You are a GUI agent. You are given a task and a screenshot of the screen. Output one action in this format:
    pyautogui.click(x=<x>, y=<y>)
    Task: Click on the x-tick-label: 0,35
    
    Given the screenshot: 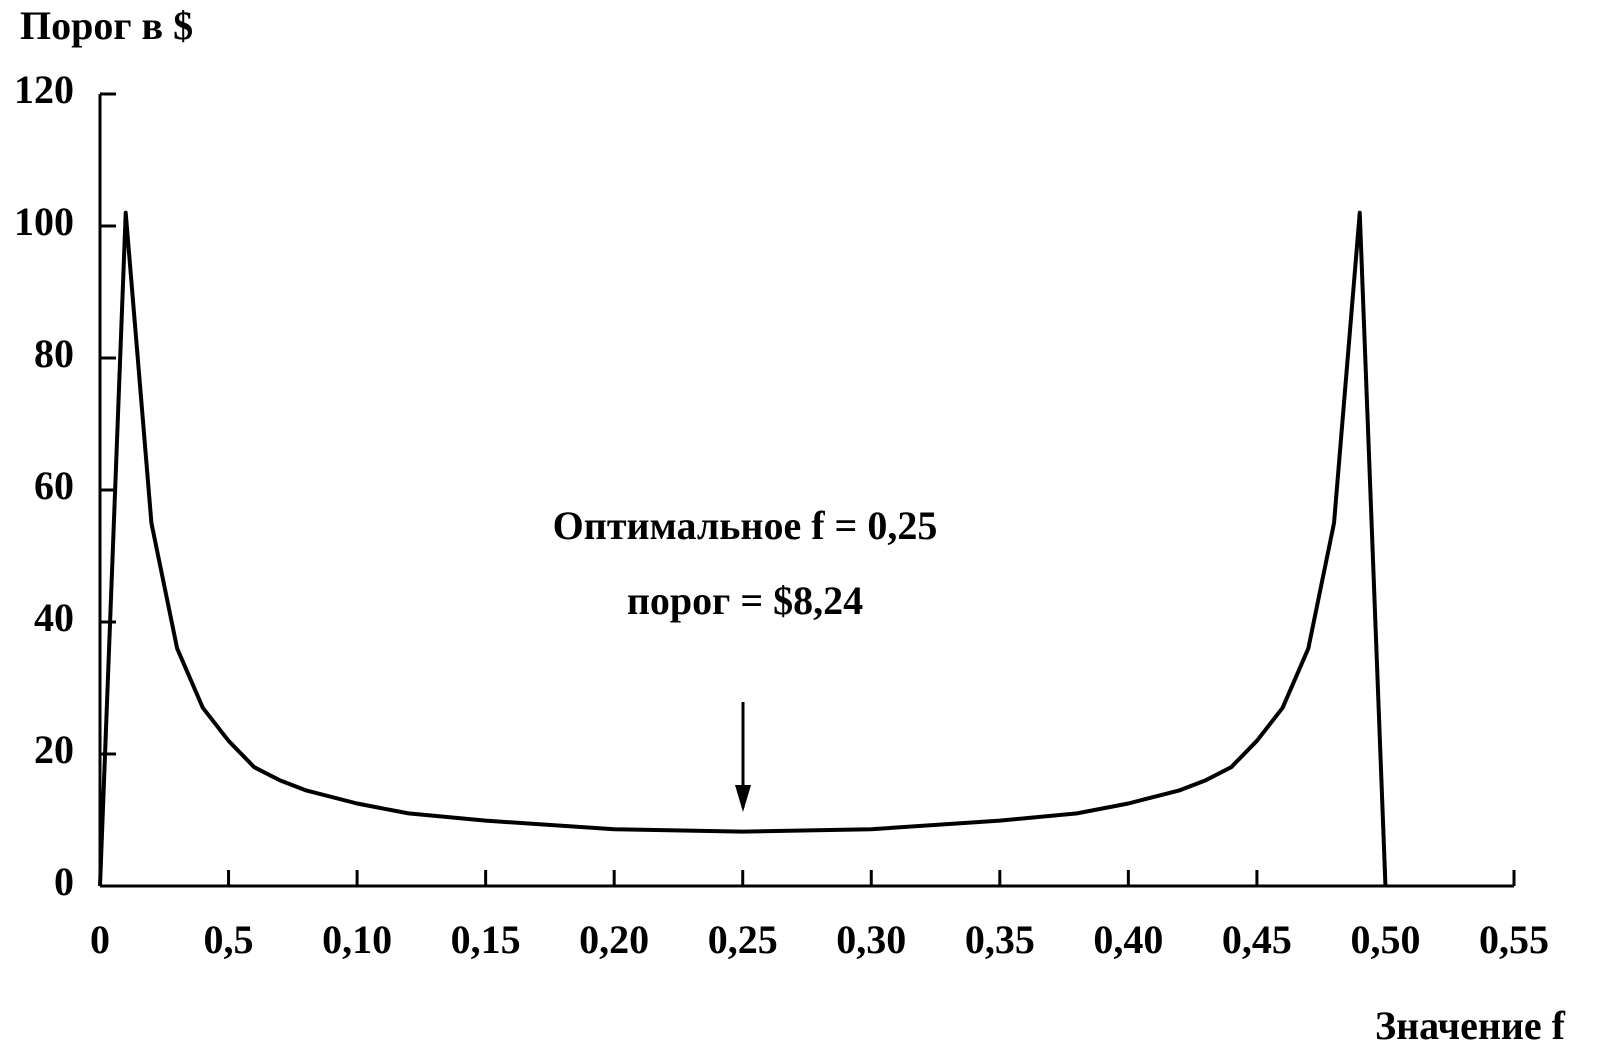 What is the action you would take?
    pyautogui.click(x=1000, y=939)
    